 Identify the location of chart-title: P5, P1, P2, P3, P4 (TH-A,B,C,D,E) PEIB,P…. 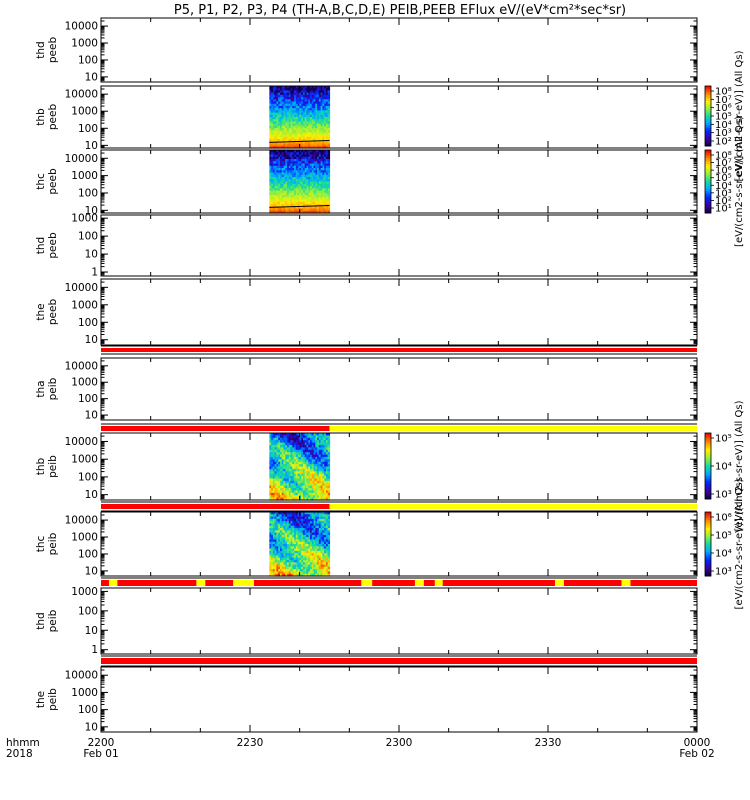
(400, 10).